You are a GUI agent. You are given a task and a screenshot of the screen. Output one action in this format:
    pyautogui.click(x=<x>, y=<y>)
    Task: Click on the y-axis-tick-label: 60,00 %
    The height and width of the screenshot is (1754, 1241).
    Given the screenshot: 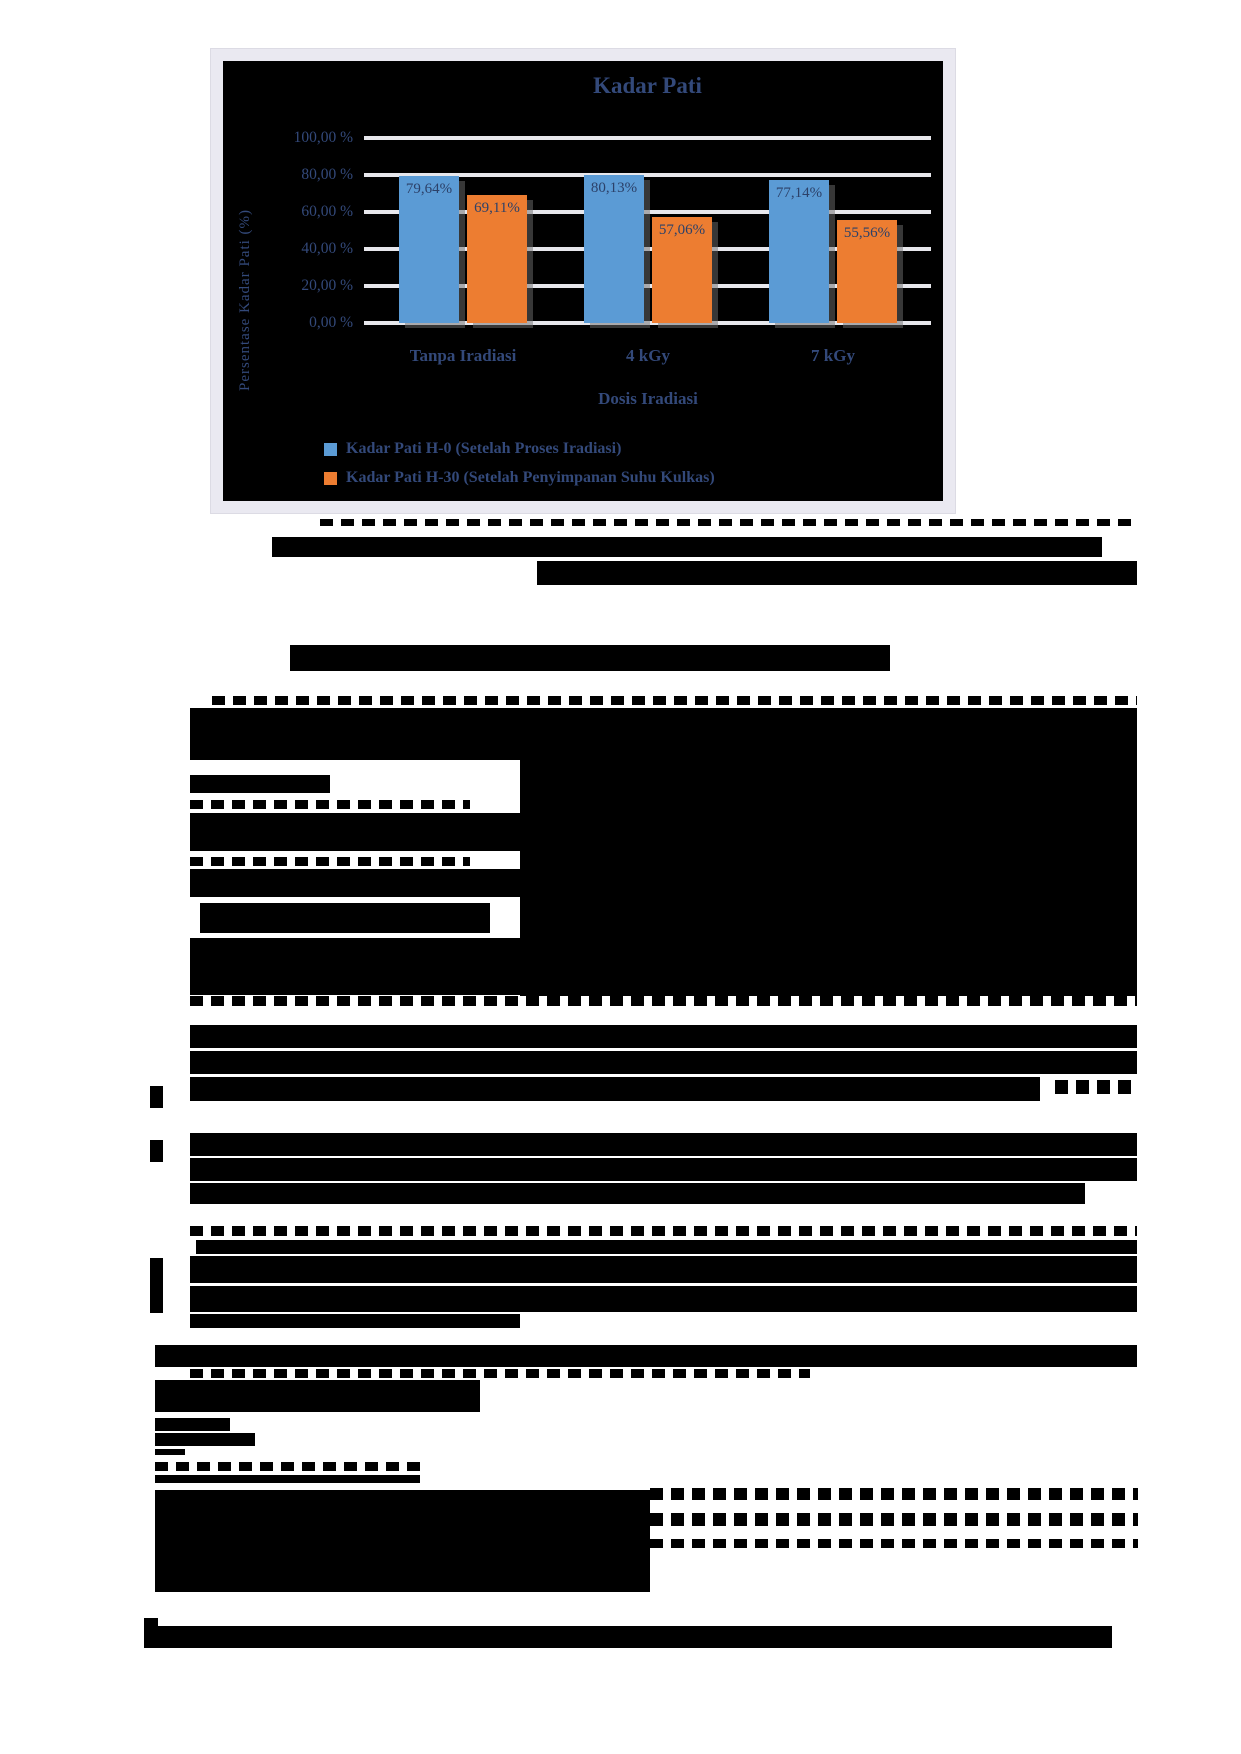 What is the action you would take?
    pyautogui.click(x=327, y=211)
    